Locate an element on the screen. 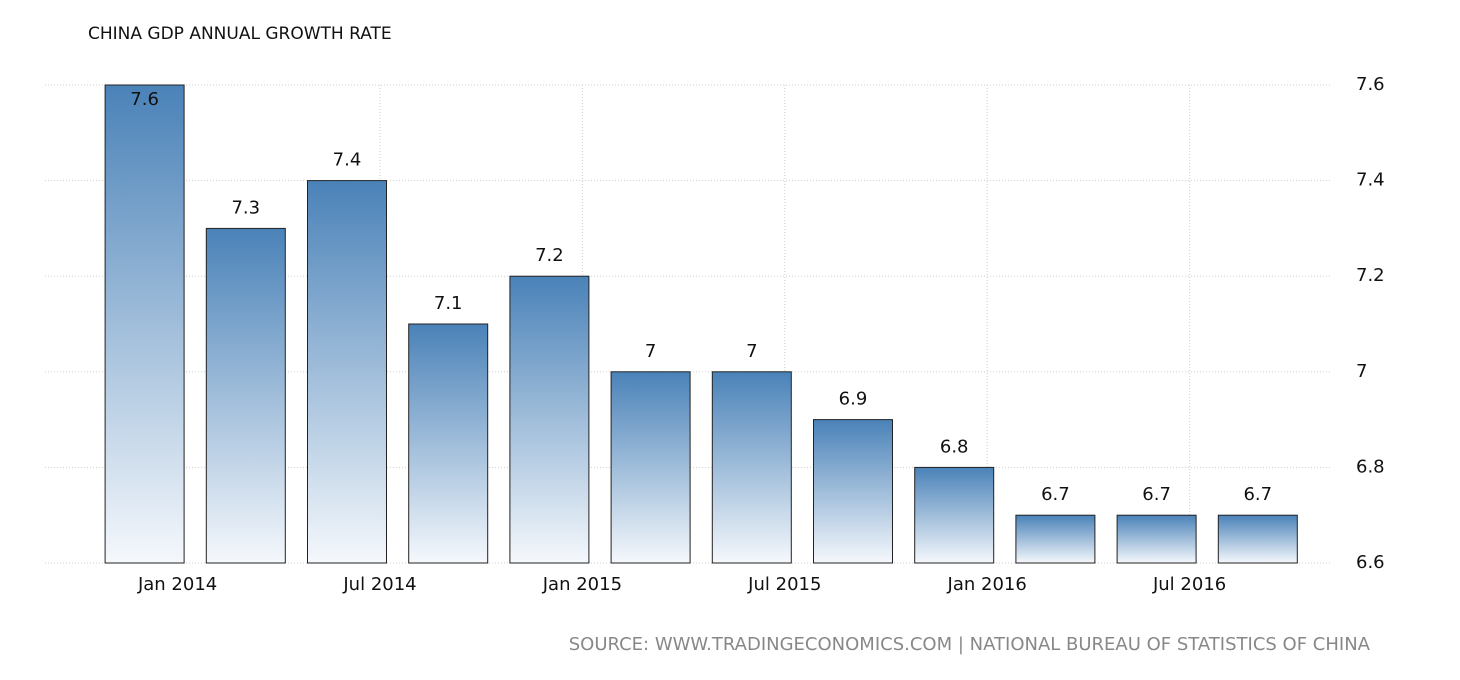 Image resolution: width=1460 pixels, height=680 pixels. value-label: 7.4 is located at coordinates (347, 160).